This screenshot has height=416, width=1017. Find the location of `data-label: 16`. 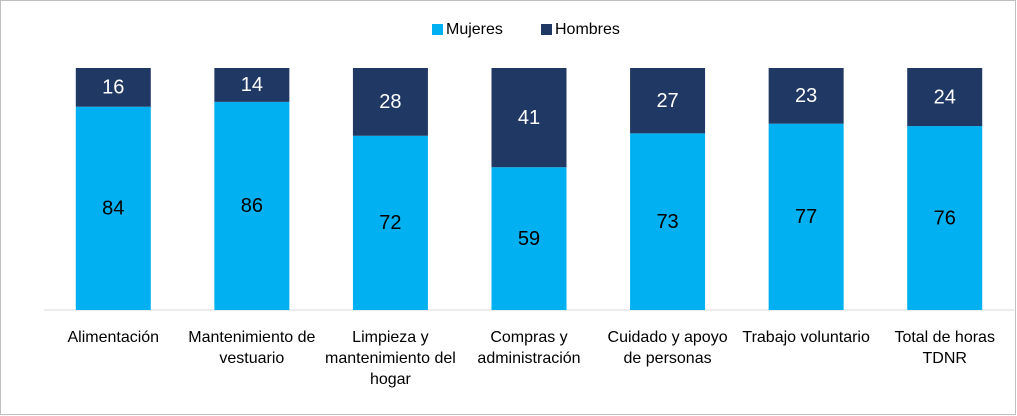

data-label: 16 is located at coordinates (113, 88).